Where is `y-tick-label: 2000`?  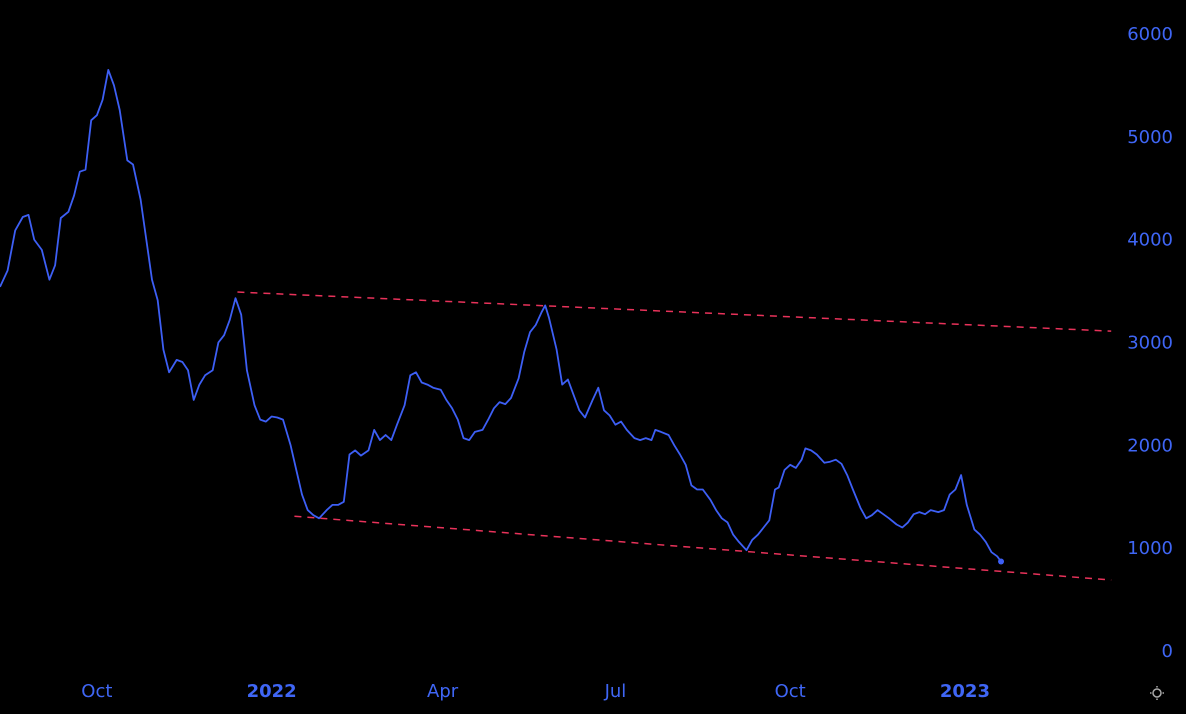 y-tick-label: 2000 is located at coordinates (1150, 445).